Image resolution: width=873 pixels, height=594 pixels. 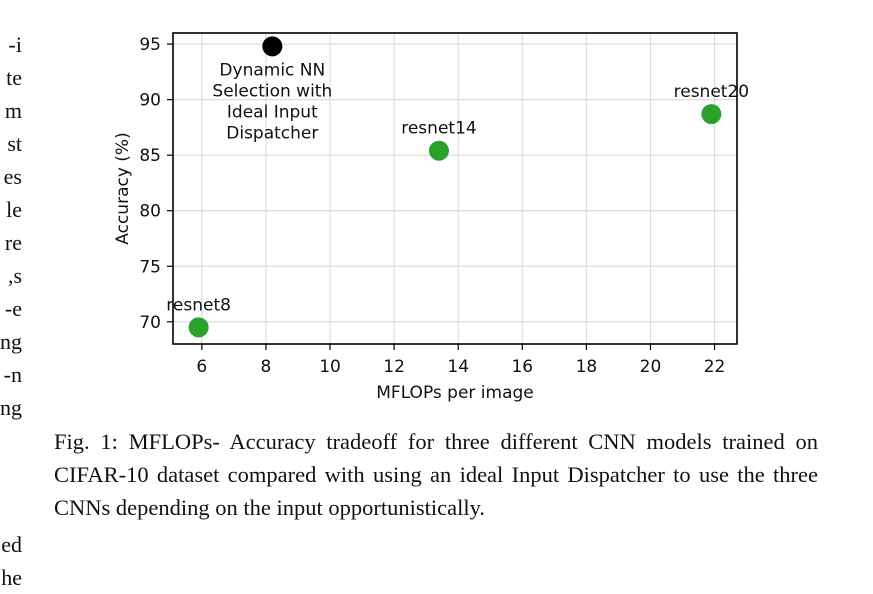 I want to click on x-tick-label: 8, so click(x=266, y=367).